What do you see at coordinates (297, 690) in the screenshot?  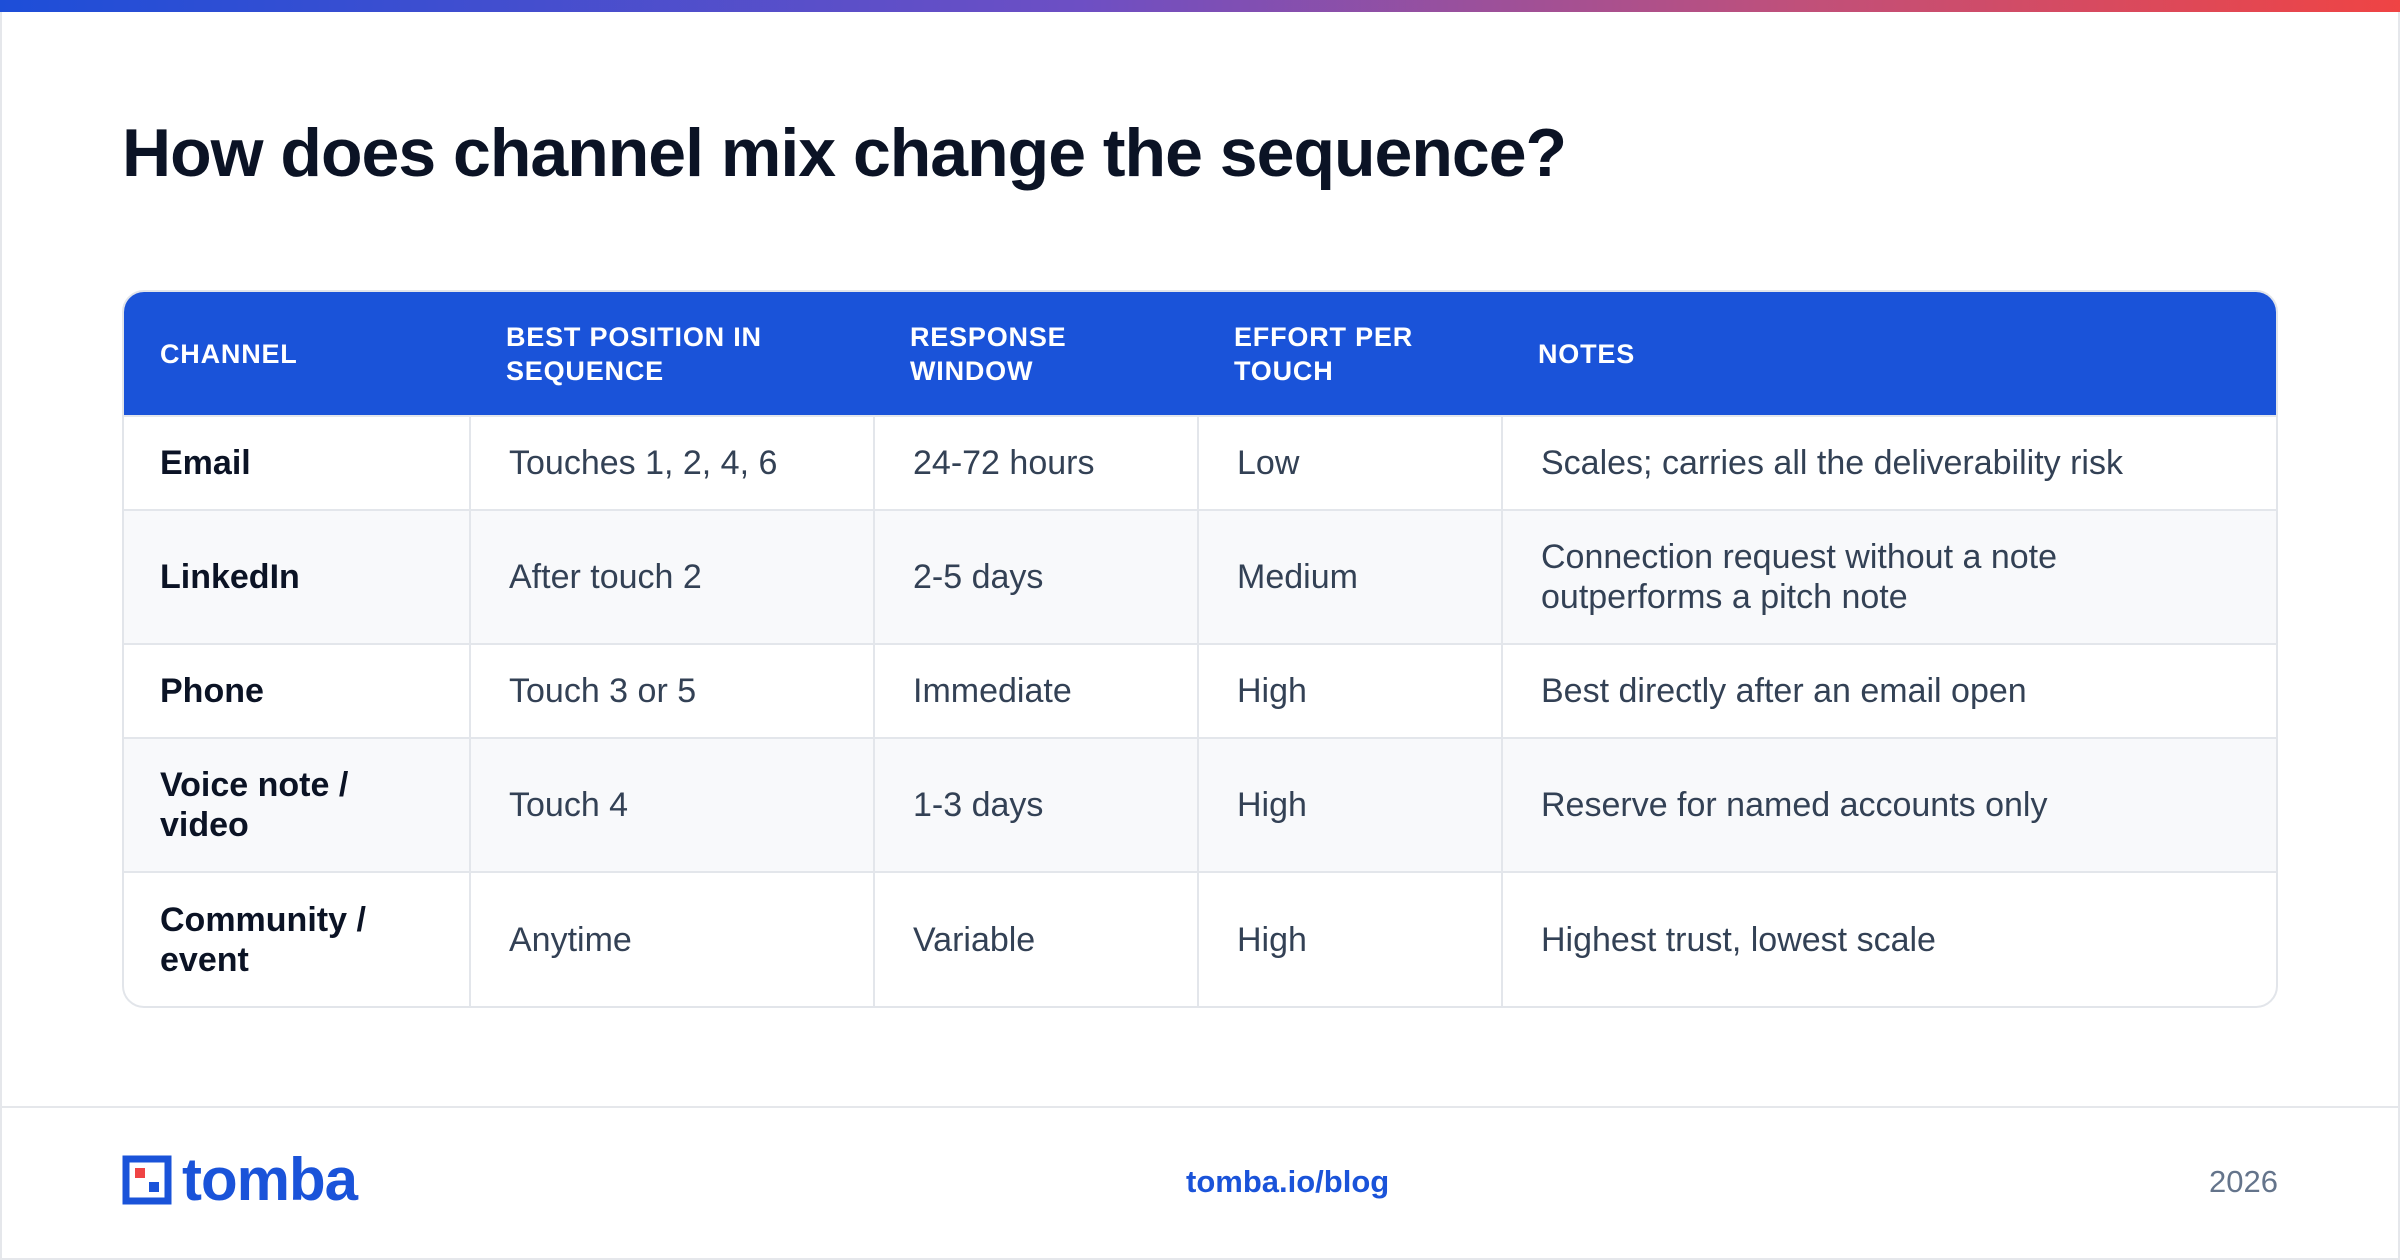 I see `cell-channel: Phone` at bounding box center [297, 690].